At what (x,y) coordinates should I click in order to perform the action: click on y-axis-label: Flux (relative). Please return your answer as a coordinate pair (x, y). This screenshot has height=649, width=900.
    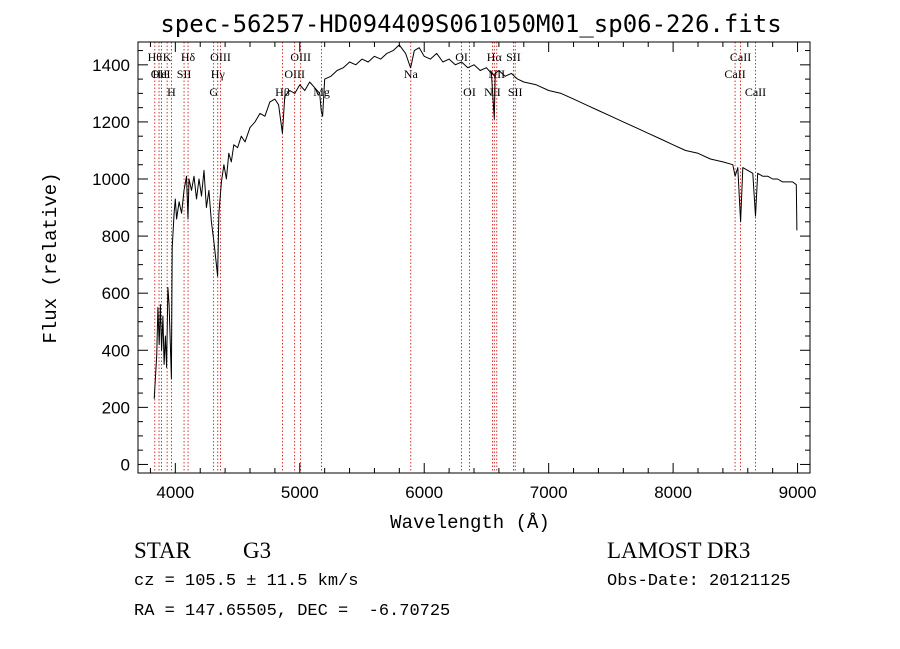
    Looking at the image, I should click on (51, 257).